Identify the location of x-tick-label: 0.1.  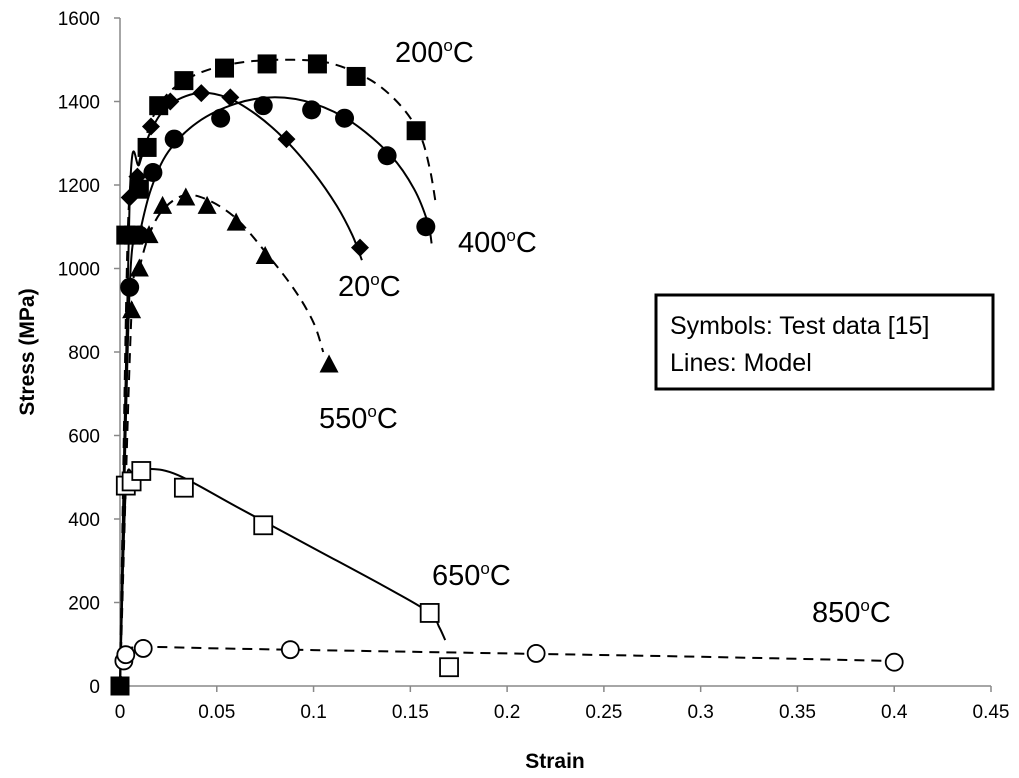
(313, 712).